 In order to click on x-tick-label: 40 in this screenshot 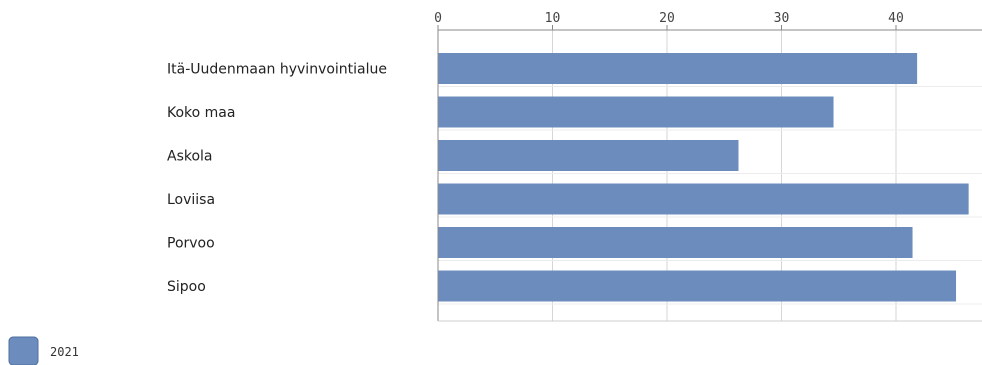, I will do `click(896, 18)`.